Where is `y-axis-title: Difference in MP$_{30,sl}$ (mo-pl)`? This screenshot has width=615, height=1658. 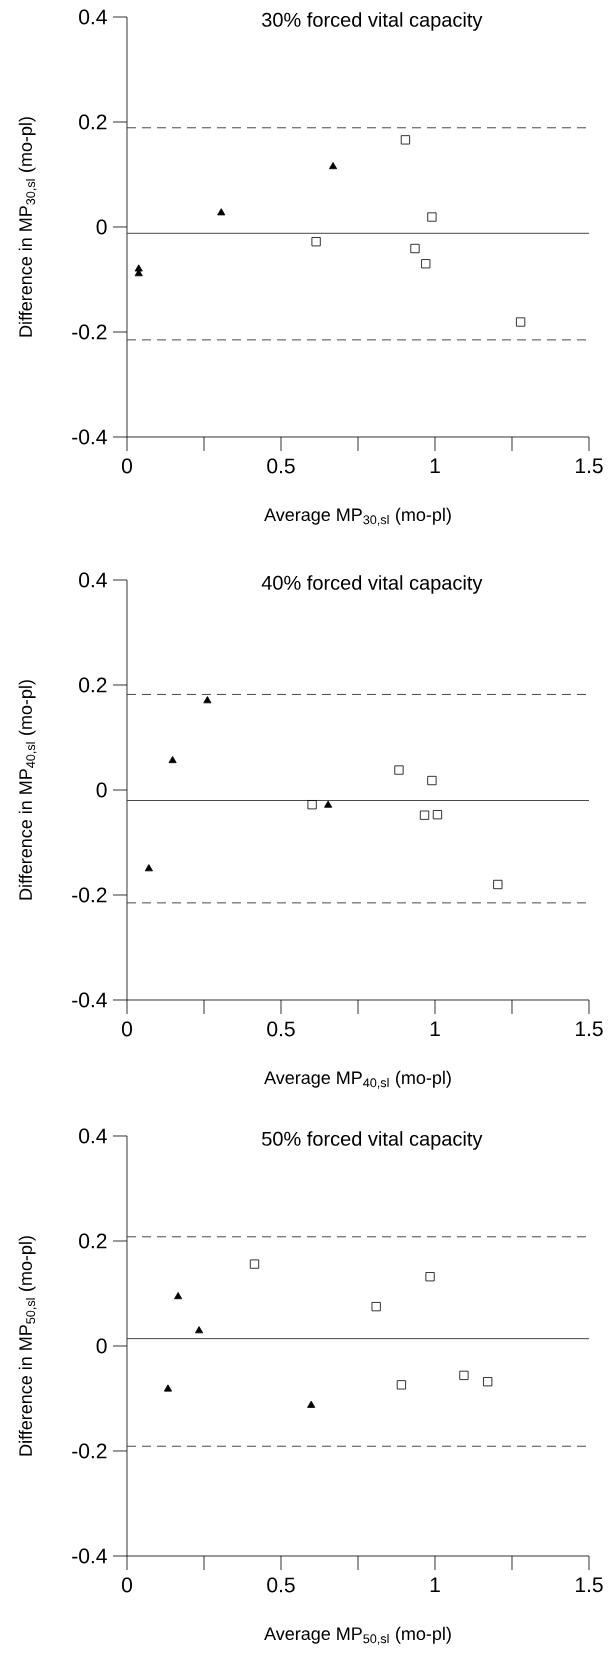
y-axis-title: Difference in MP$_{30,sl}$ (mo-pl) is located at coordinates (27, 227).